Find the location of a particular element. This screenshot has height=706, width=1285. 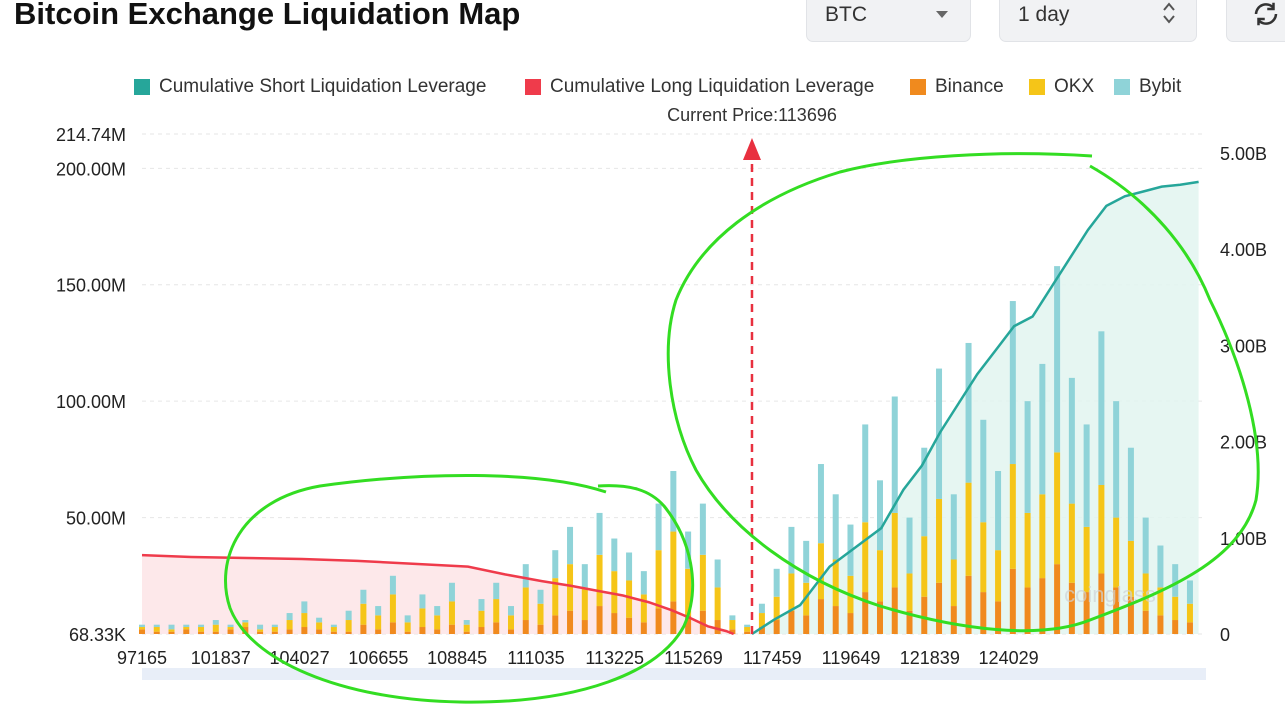

legend-item-long: Cumulative Long Liquidation Leverage is located at coordinates (699, 87).